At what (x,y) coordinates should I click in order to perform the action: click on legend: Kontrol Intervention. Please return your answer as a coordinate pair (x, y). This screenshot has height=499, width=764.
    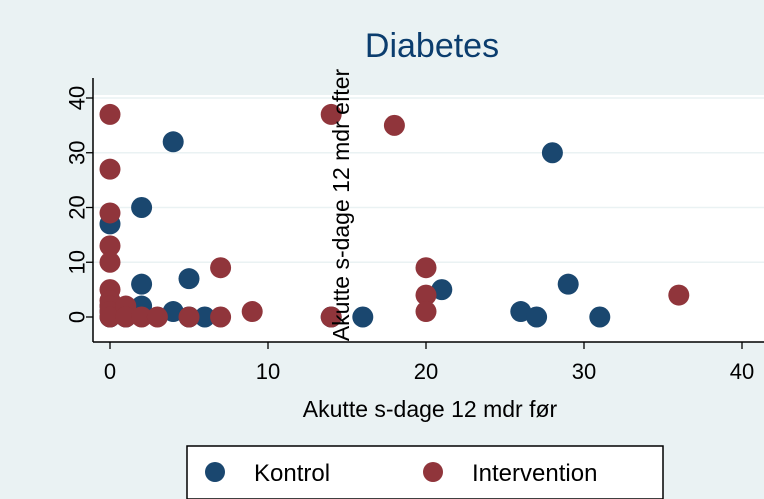
    Looking at the image, I should click on (425, 472).